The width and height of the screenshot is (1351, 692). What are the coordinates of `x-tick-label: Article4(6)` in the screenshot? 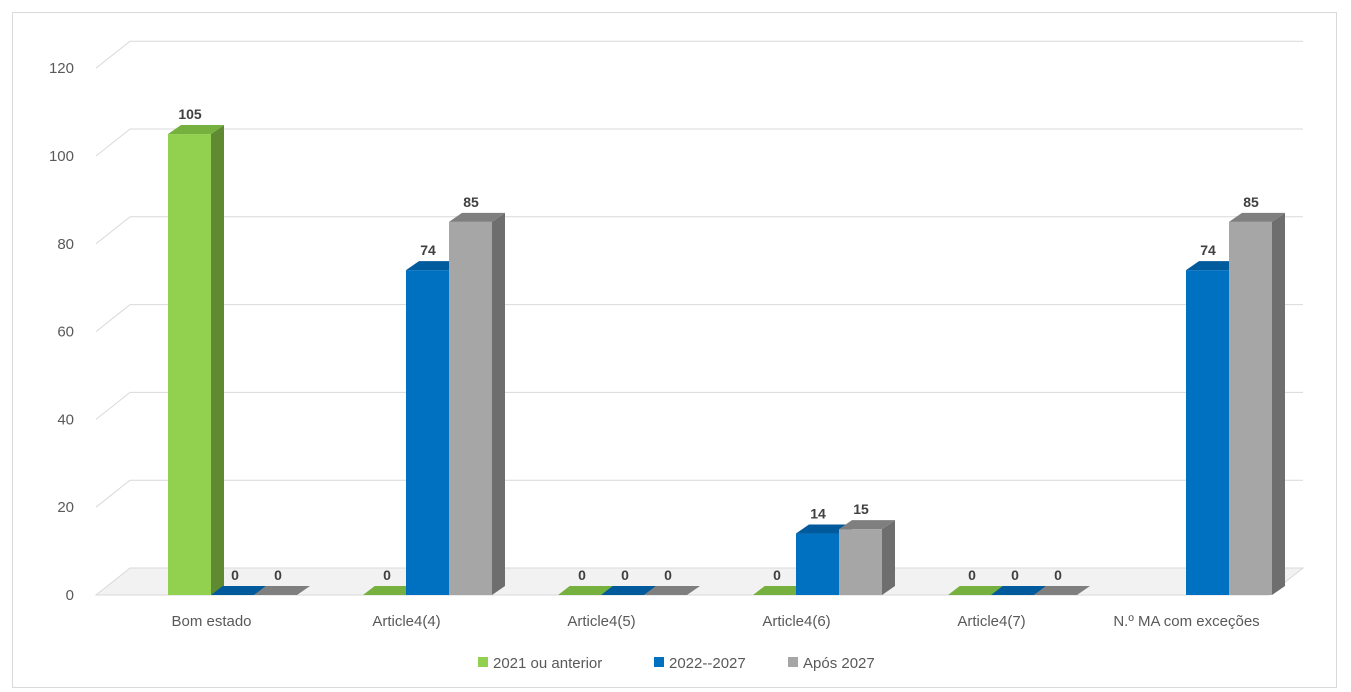 It's located at (796, 621).